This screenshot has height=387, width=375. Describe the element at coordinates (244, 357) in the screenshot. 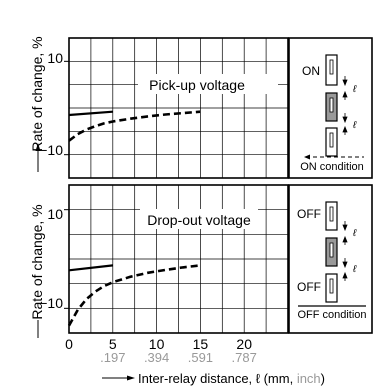

I see `x-tick-inch-.787: .787` at that location.